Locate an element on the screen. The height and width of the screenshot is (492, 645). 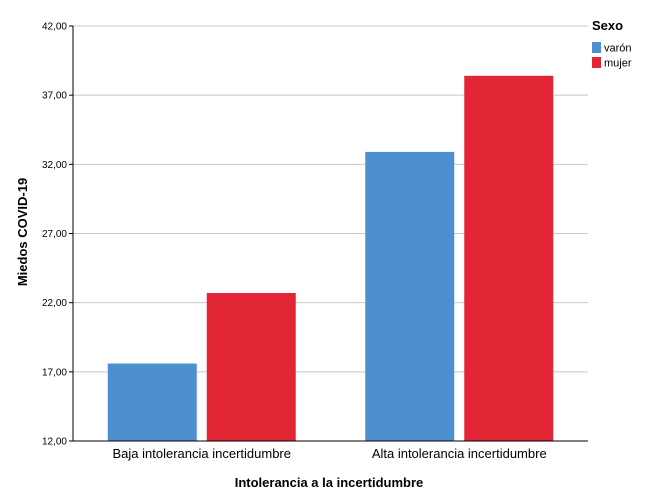
y-tick-label: 22,00 is located at coordinates (54, 303).